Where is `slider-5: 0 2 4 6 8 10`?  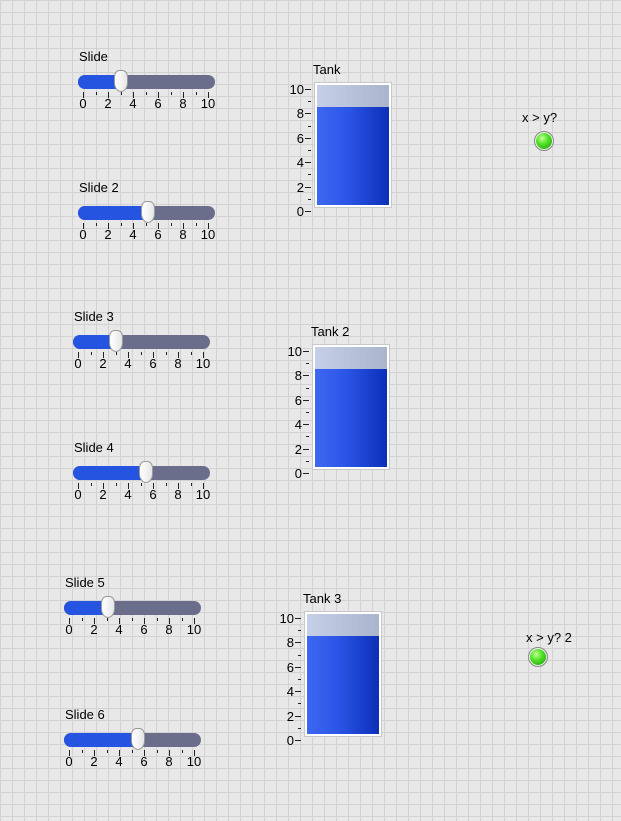
slider-5: 0 2 4 6 8 10 is located at coordinates (134, 616).